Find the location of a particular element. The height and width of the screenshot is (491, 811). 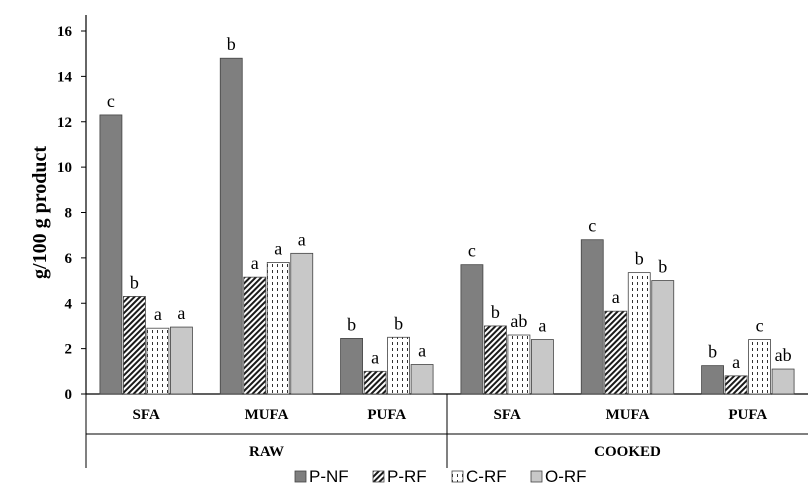

legend-swatch-o-rf is located at coordinates (536, 476).